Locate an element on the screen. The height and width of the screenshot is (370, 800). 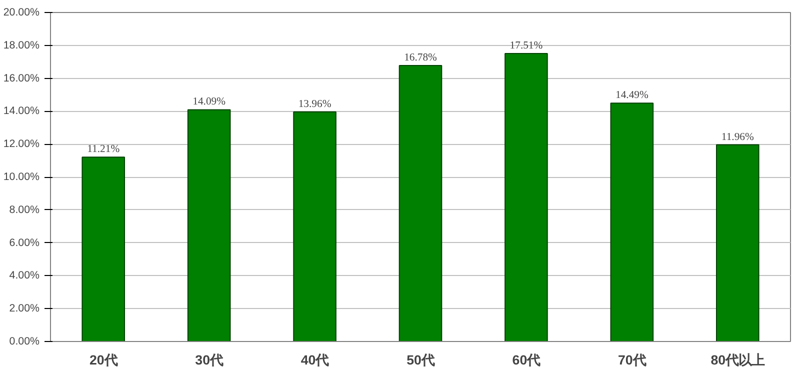
data-label: 11.96% is located at coordinates (737, 137).